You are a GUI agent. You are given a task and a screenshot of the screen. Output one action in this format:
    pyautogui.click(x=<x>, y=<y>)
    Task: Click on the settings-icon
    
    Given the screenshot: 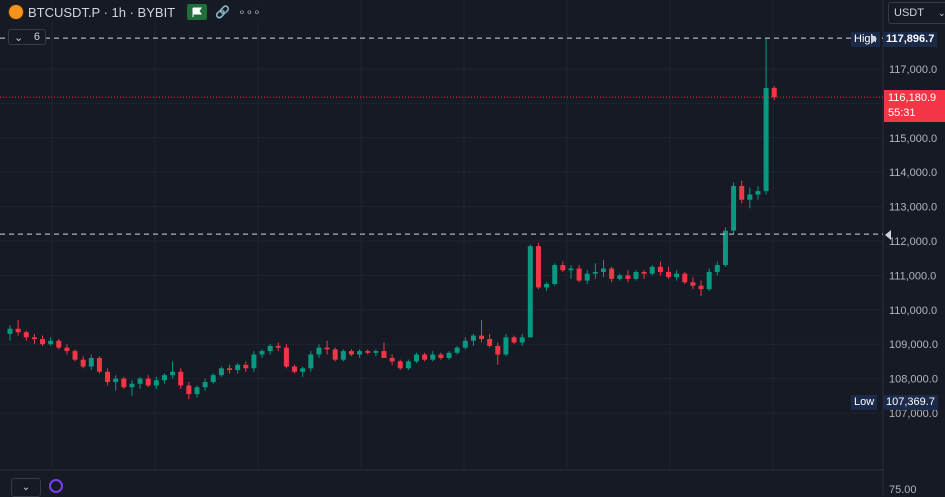 What is the action you would take?
    pyautogui.click(x=56, y=486)
    